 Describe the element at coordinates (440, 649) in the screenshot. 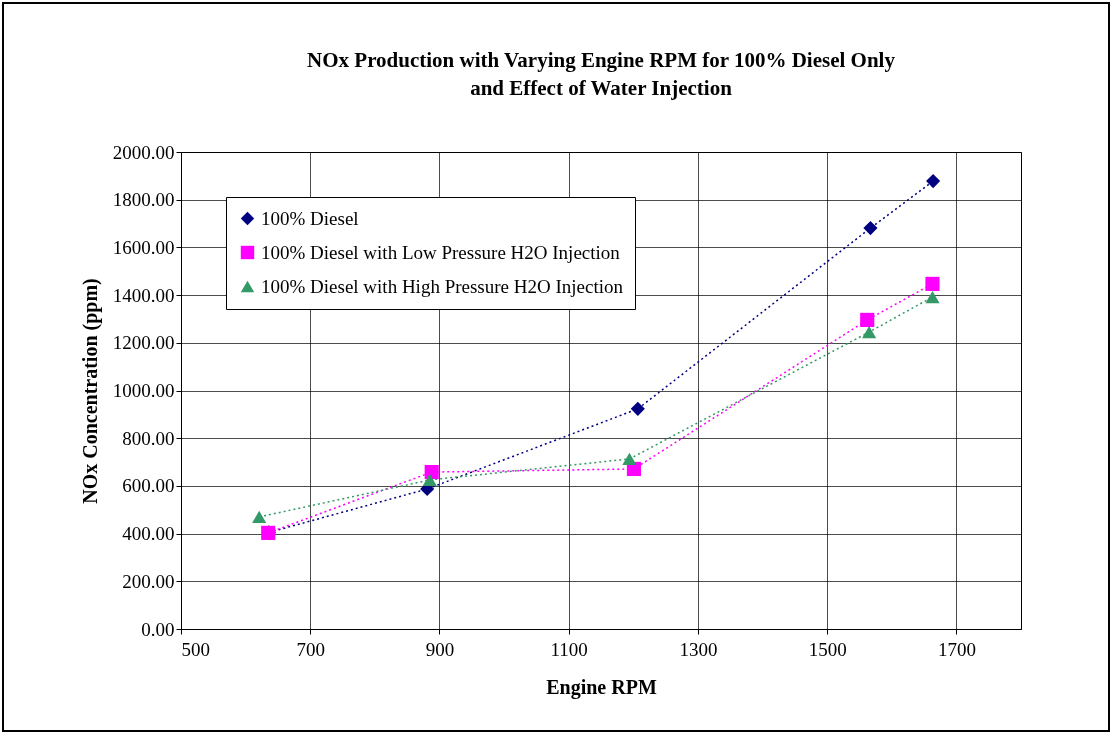

I see `x-tick-label: 900` at that location.